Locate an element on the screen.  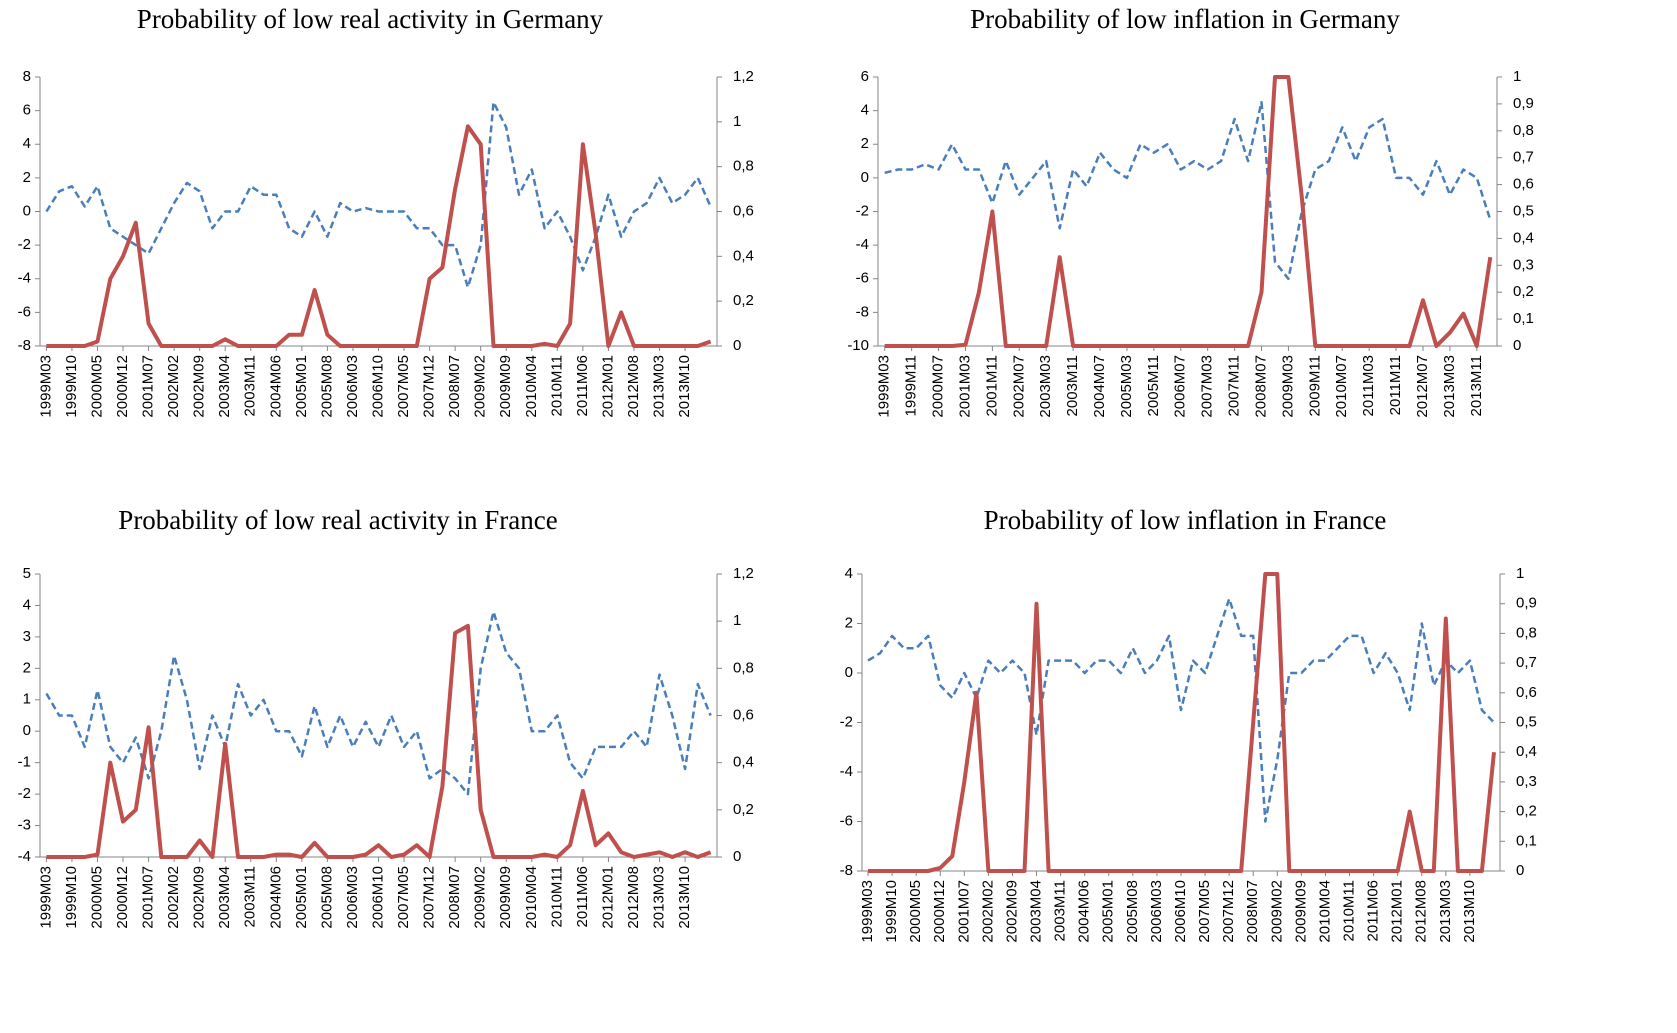
x-tick-label: 2001M11 is located at coordinates (991, 385).